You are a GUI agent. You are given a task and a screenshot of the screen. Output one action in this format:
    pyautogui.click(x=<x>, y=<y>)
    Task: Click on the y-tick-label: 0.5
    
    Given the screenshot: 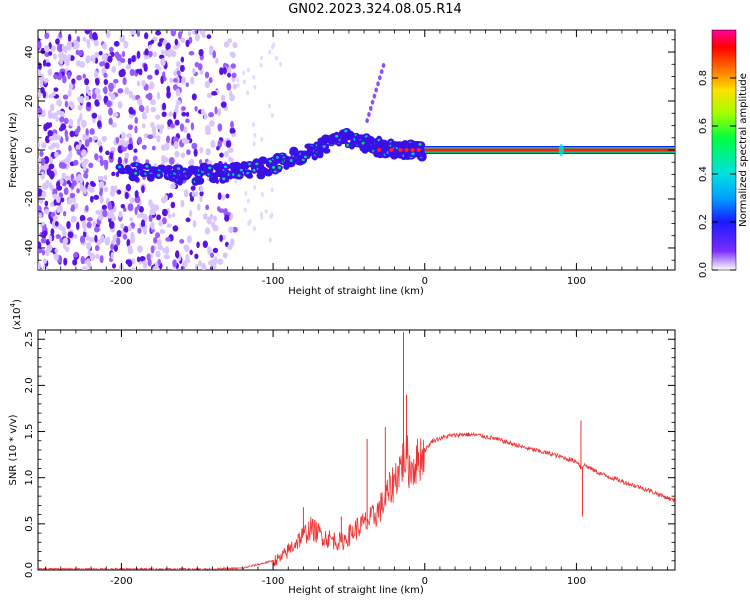 What is the action you would take?
    pyautogui.click(x=29, y=524)
    